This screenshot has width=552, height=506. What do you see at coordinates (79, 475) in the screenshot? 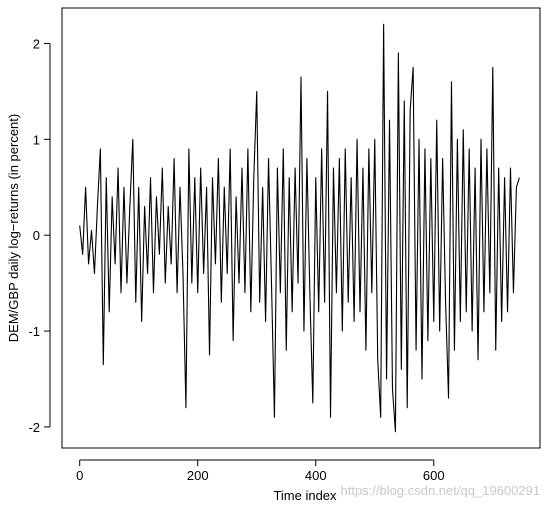
I see `x-tick-label: 0` at bounding box center [79, 475].